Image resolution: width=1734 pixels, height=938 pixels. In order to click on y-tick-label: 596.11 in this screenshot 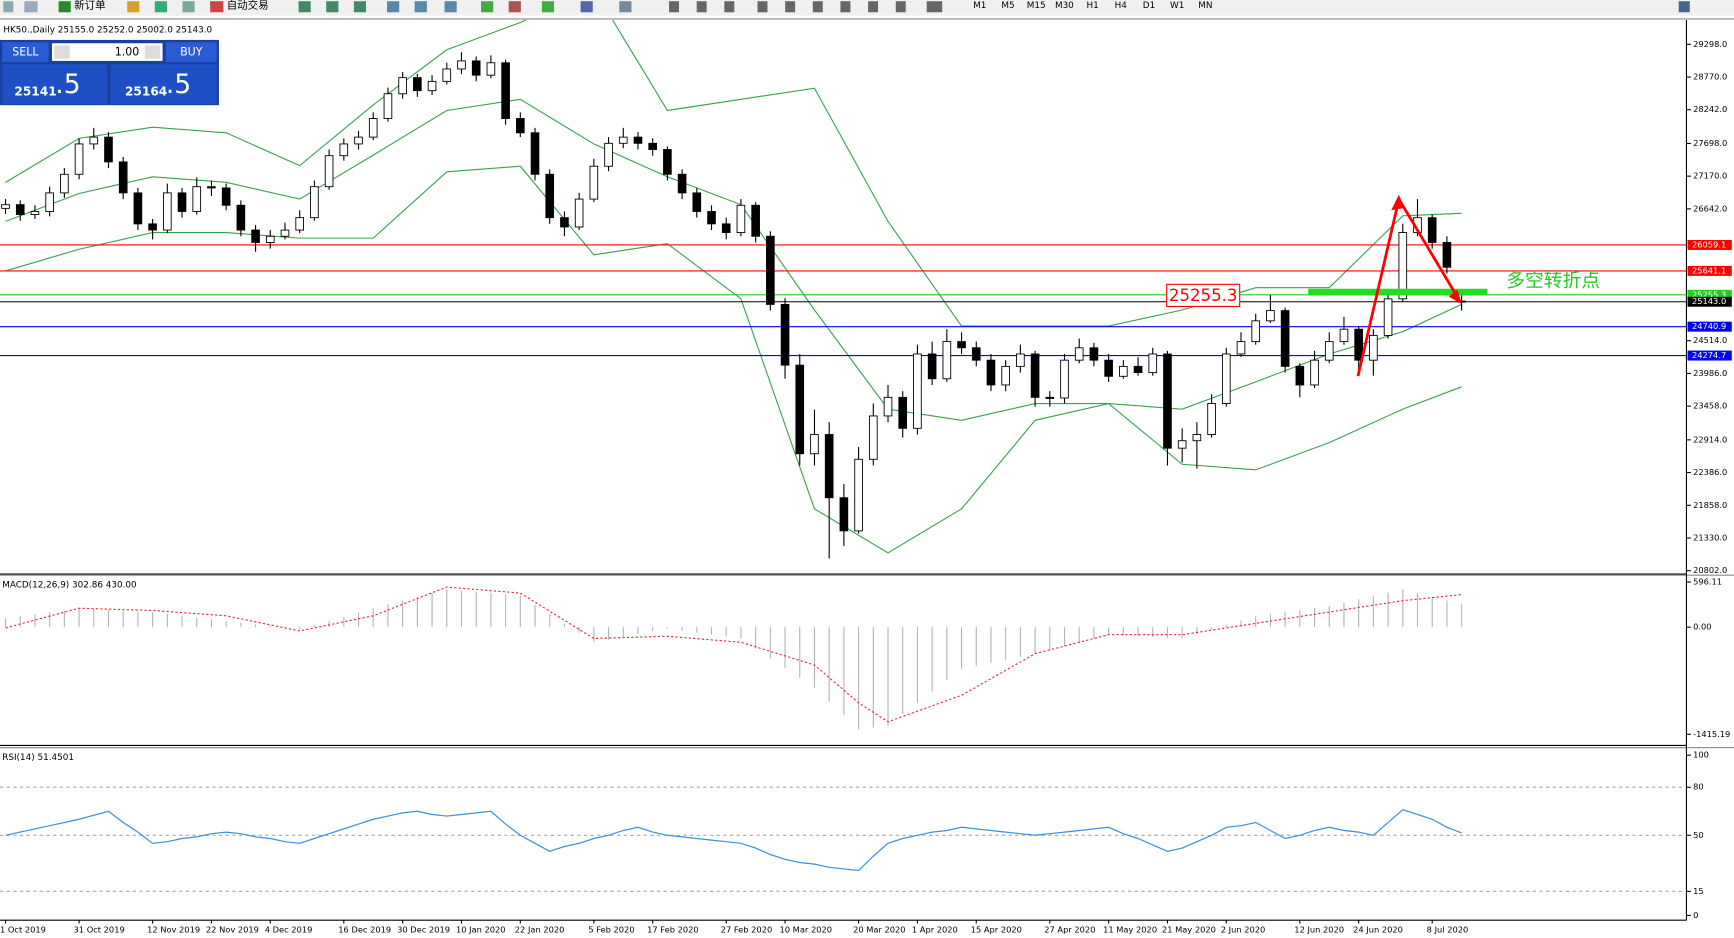, I will do `click(1707, 582)`.